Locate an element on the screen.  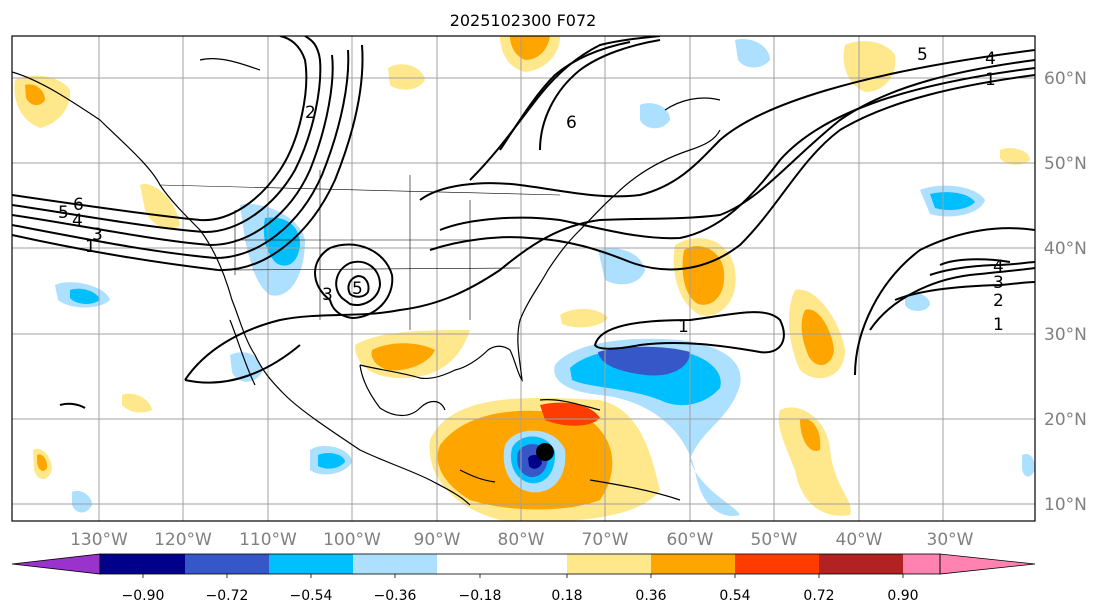
lon-label-70w: 70°W is located at coordinates (605, 540).